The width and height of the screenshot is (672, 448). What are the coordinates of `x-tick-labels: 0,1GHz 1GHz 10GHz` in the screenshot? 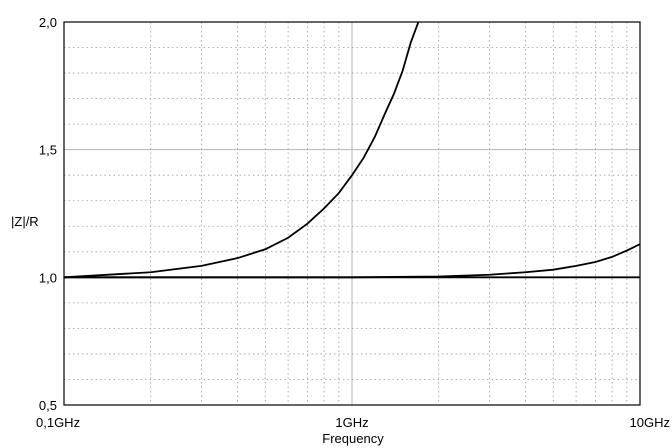 It's located at (353, 422).